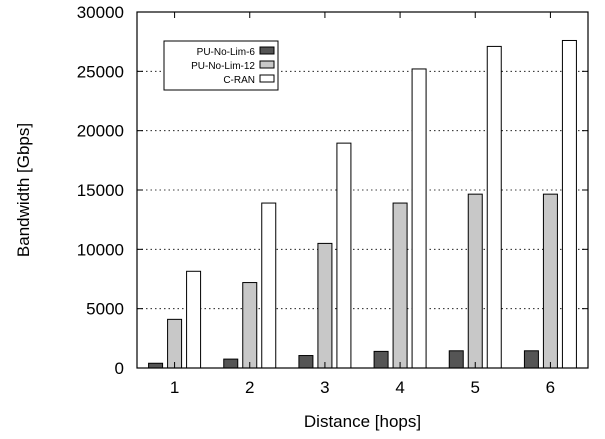  Describe the element at coordinates (100, 71) in the screenshot. I see `y-tick-label: 25000` at that location.